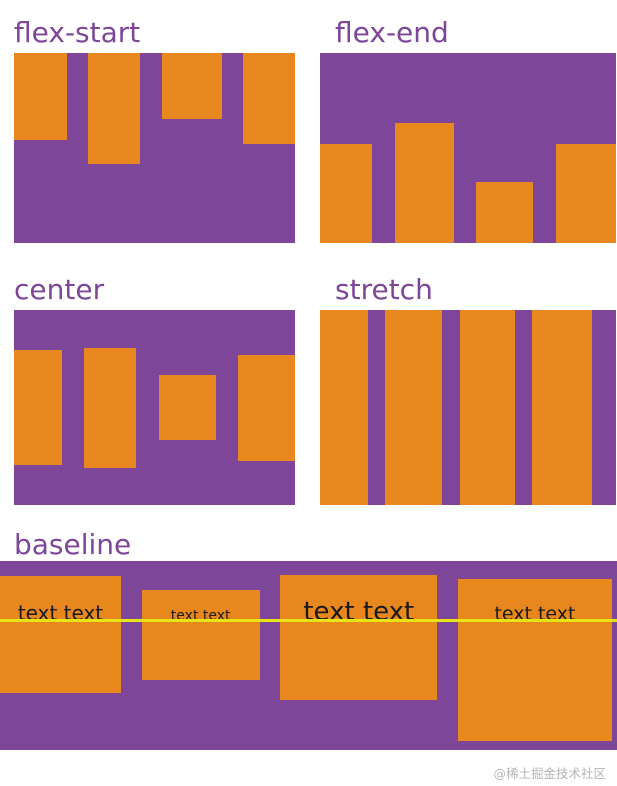 The image size is (617, 786). What do you see at coordinates (154, 407) in the screenshot?
I see `center-container` at bounding box center [154, 407].